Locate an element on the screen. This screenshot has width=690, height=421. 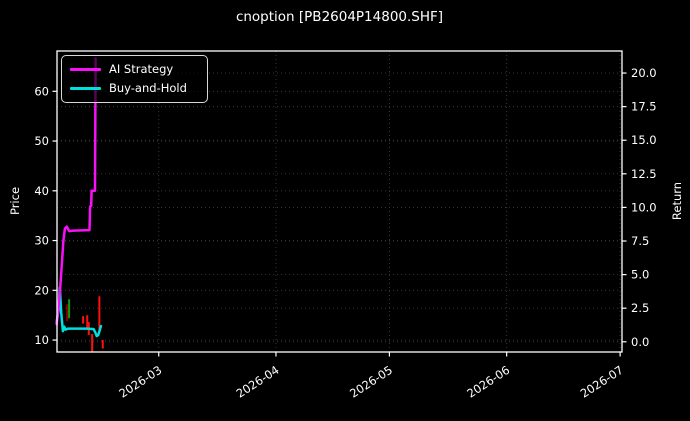
y-tick-label-return: 20.0 is located at coordinates (644, 73).